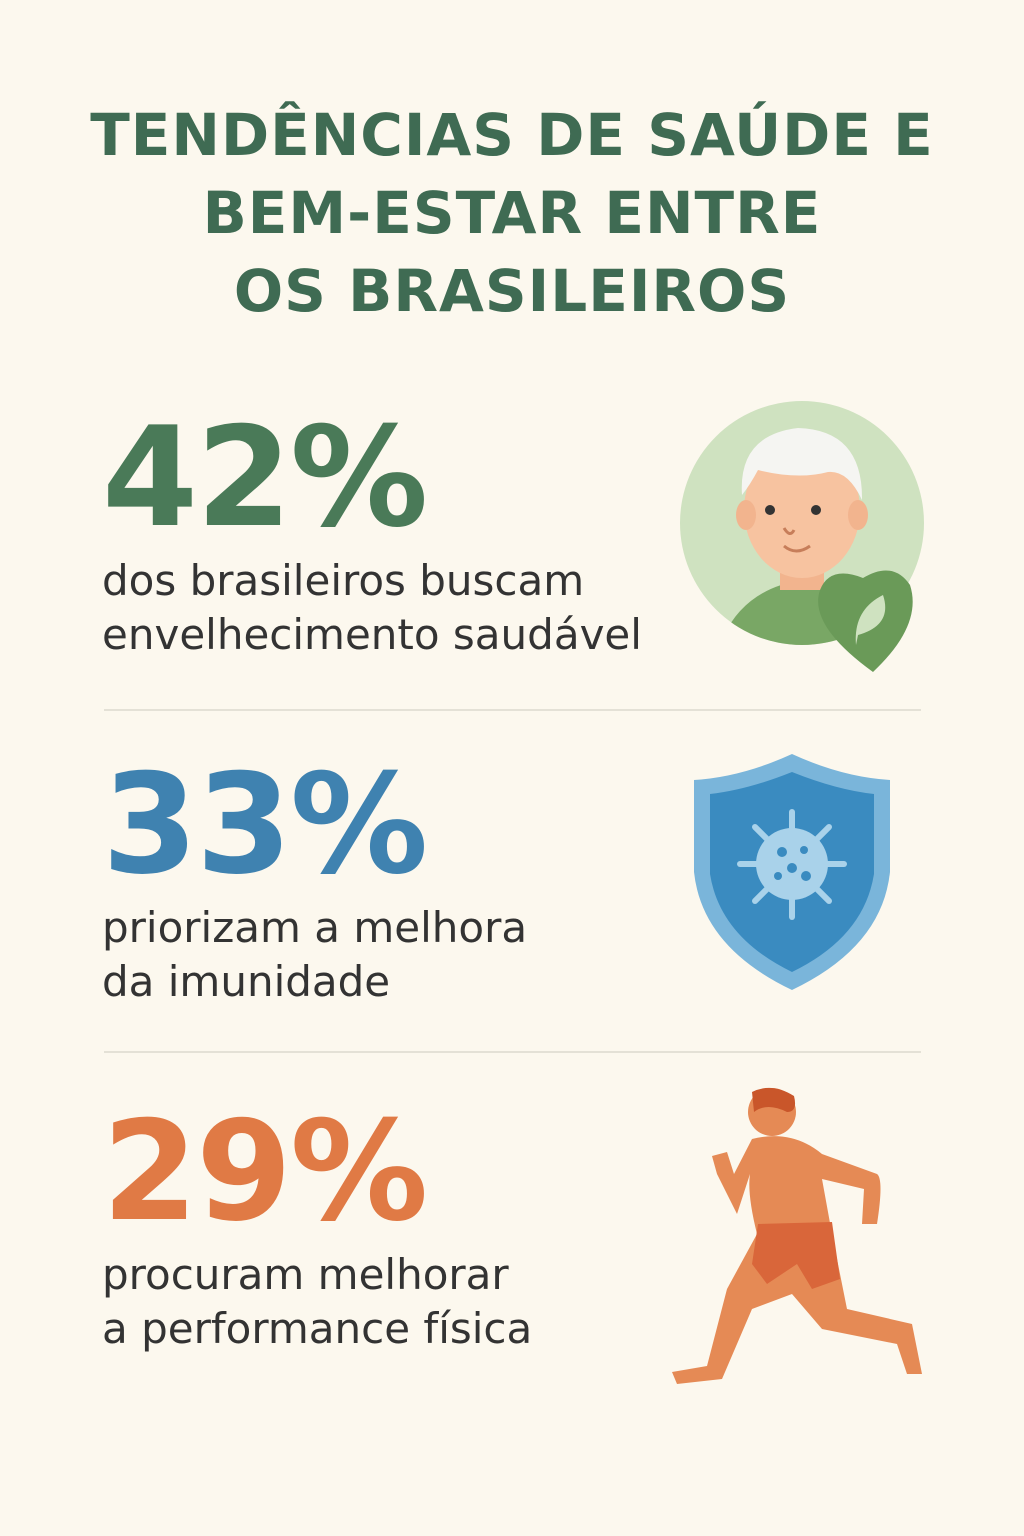 The image size is (1024, 1536). I want to click on desc-line: envelhecimento saudável, so click(372, 634).